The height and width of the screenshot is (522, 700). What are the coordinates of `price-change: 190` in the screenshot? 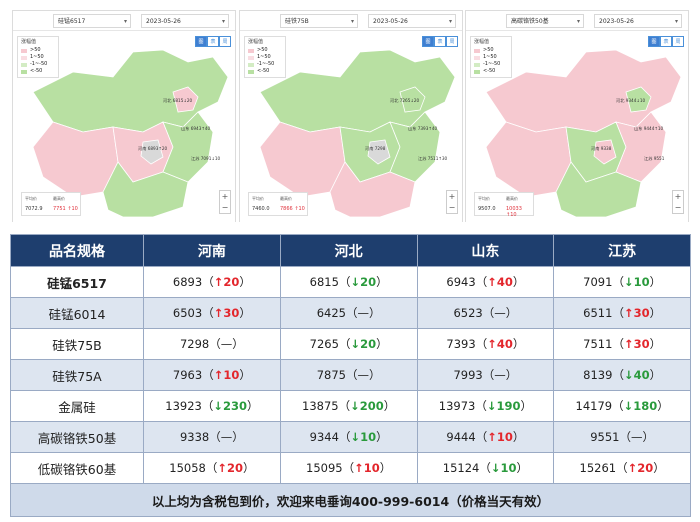 It's located at (508, 406).